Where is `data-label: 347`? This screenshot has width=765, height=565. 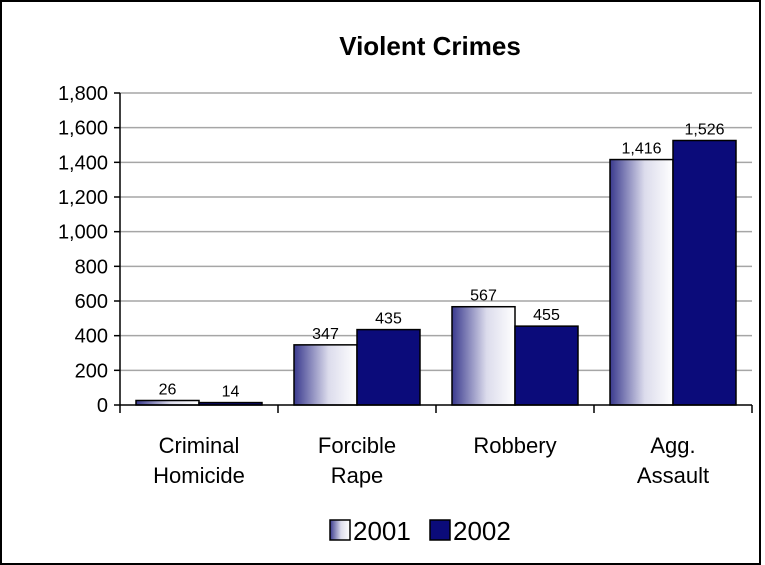 data-label: 347 is located at coordinates (325, 334).